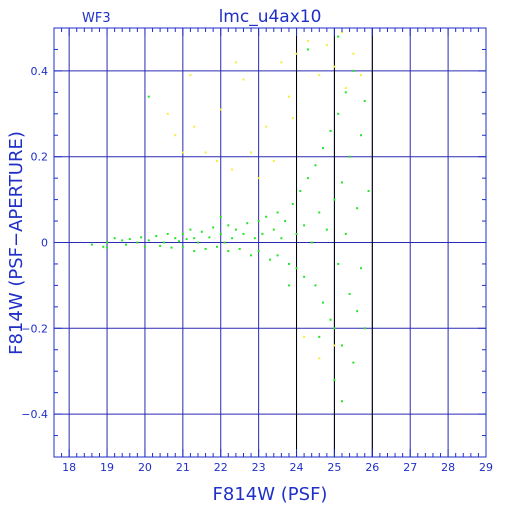 The height and width of the screenshot is (512, 512). I want to click on x-tick-label-27: 27, so click(410, 467).